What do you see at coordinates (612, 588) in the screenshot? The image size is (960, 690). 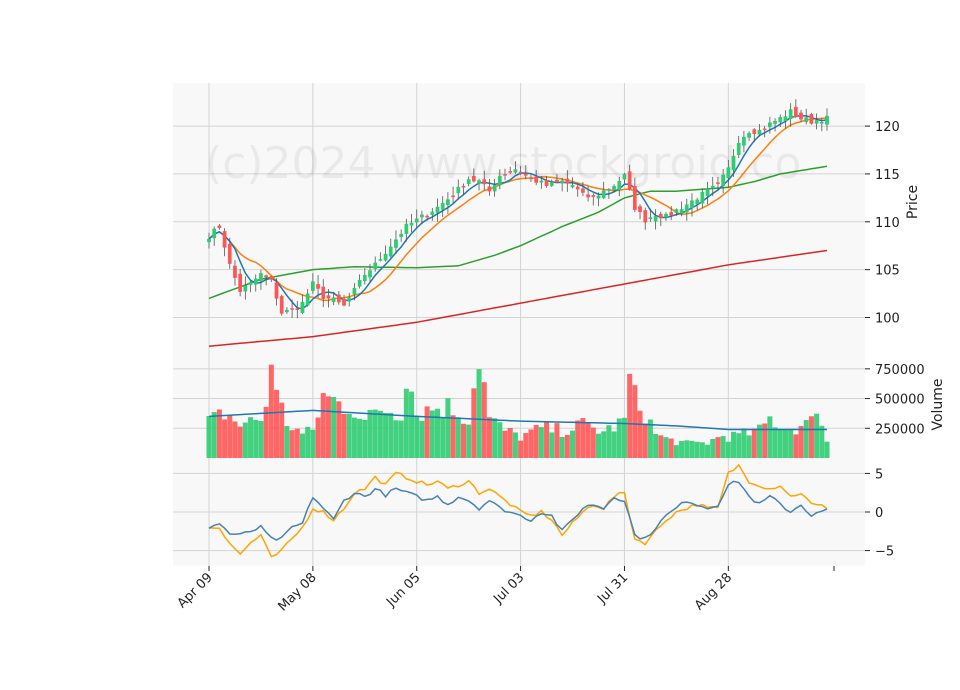 I see `x-tick-label: Jul 31` at bounding box center [612, 588].